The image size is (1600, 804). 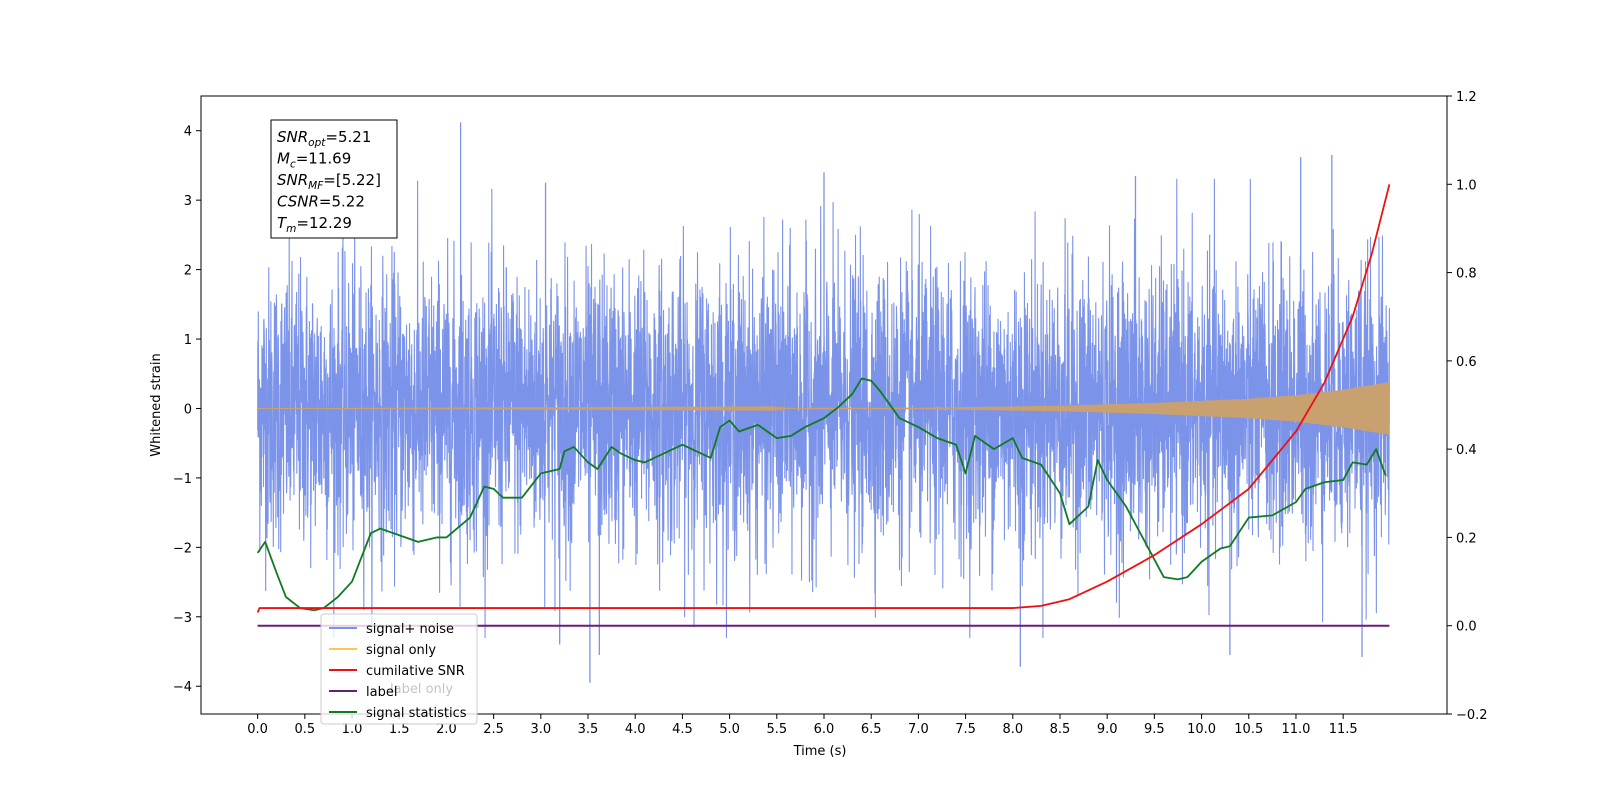 What do you see at coordinates (820, 751) in the screenshot?
I see `x-axis-label: Time (s)` at bounding box center [820, 751].